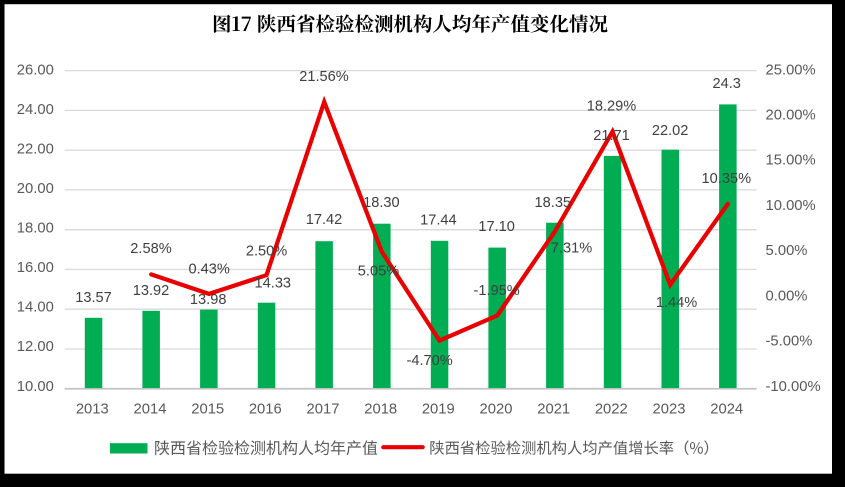 The image size is (845, 487). I want to click on svg-text: 13.92, so click(151, 291).